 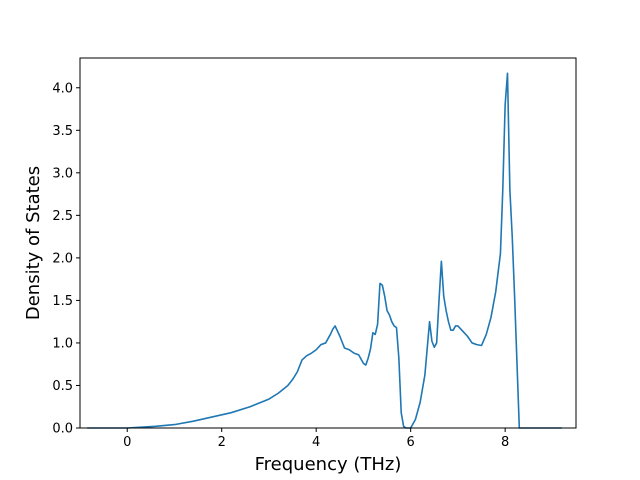 What do you see at coordinates (62, 216) in the screenshot?
I see `y-tick-label: 2.5` at bounding box center [62, 216].